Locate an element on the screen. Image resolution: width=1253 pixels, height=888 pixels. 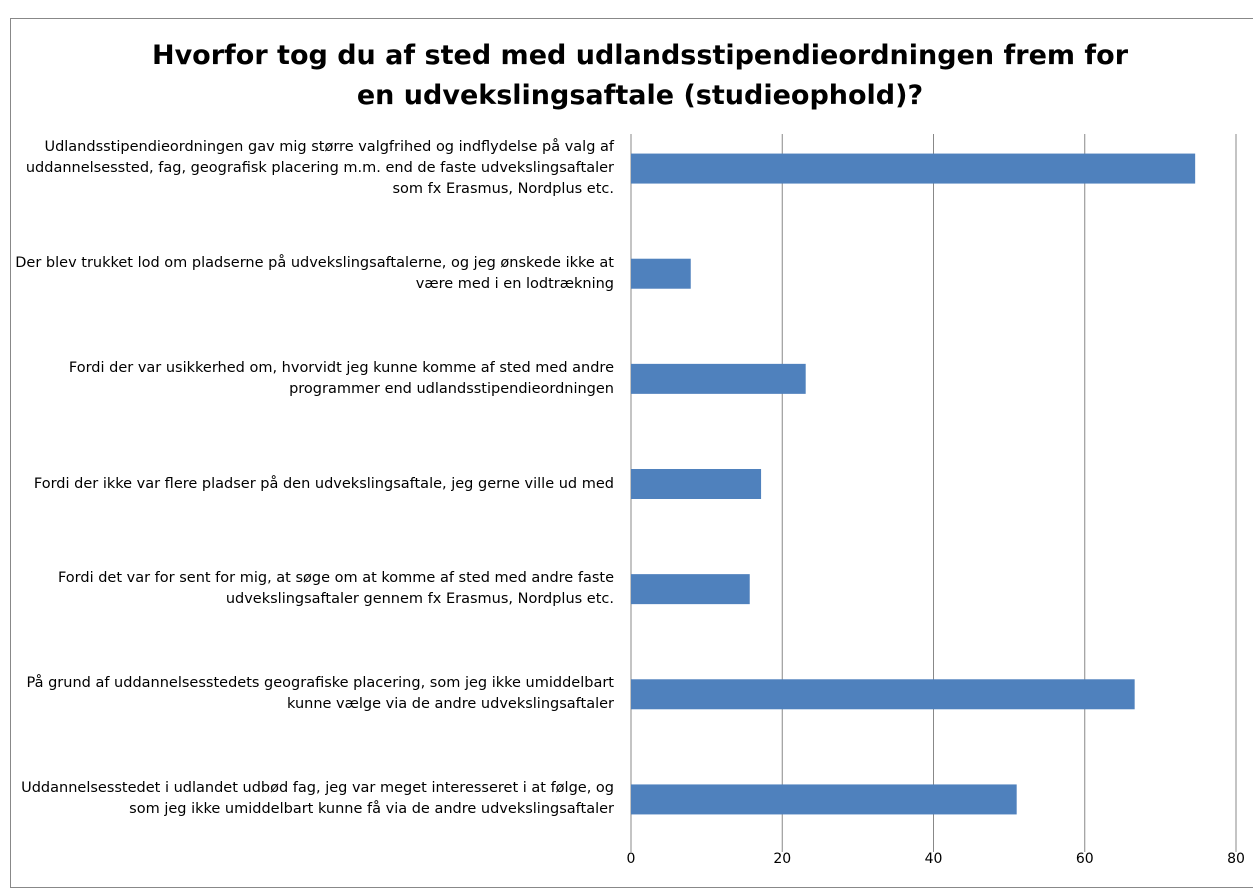
x-tick-label: 0 is located at coordinates (631, 859).